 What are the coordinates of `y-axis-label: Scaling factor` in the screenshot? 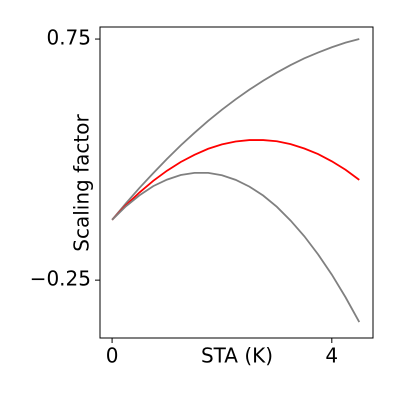 It's located at (82, 183).